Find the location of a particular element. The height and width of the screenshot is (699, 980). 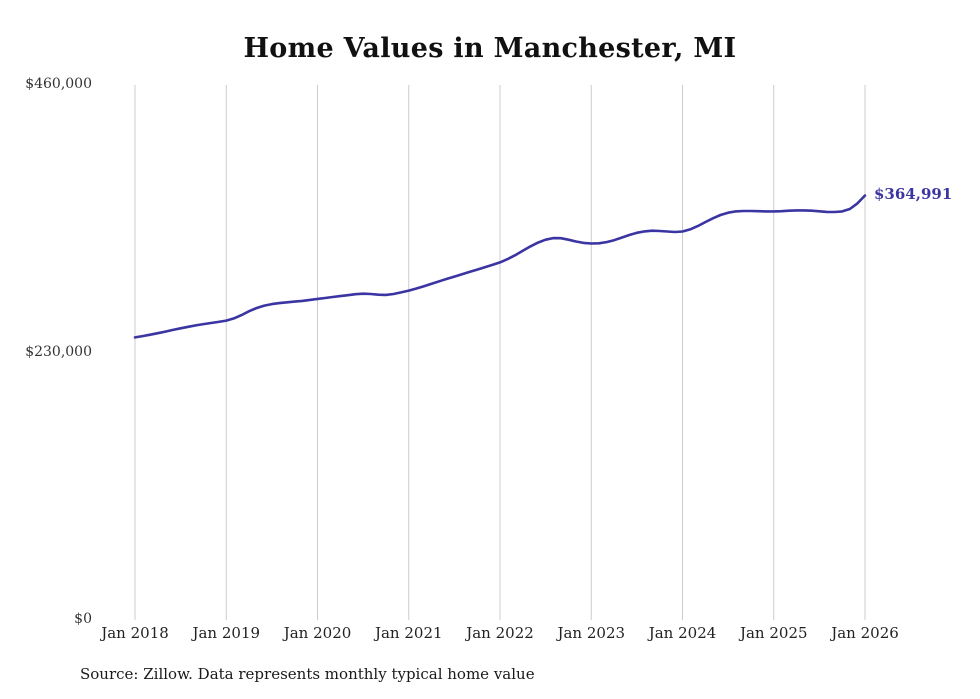

x-tick-label: Jan 2026 is located at coordinates (865, 633).